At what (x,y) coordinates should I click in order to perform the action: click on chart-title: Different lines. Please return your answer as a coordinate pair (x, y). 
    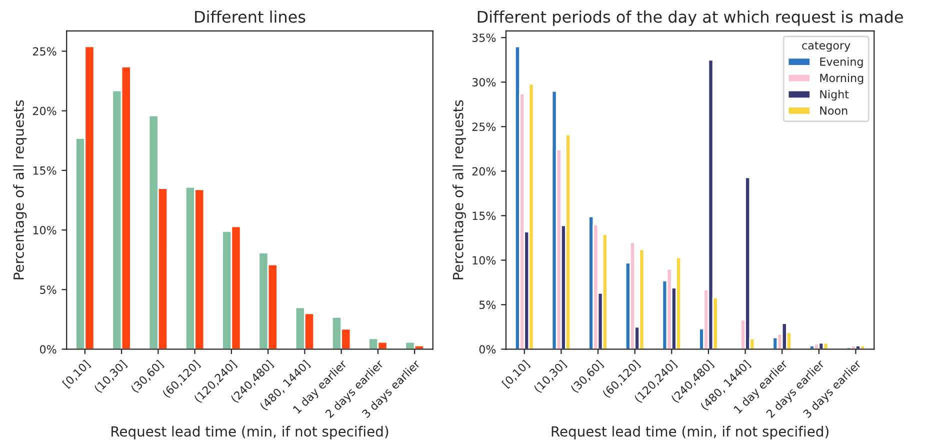
    Looking at the image, I should click on (250, 16).